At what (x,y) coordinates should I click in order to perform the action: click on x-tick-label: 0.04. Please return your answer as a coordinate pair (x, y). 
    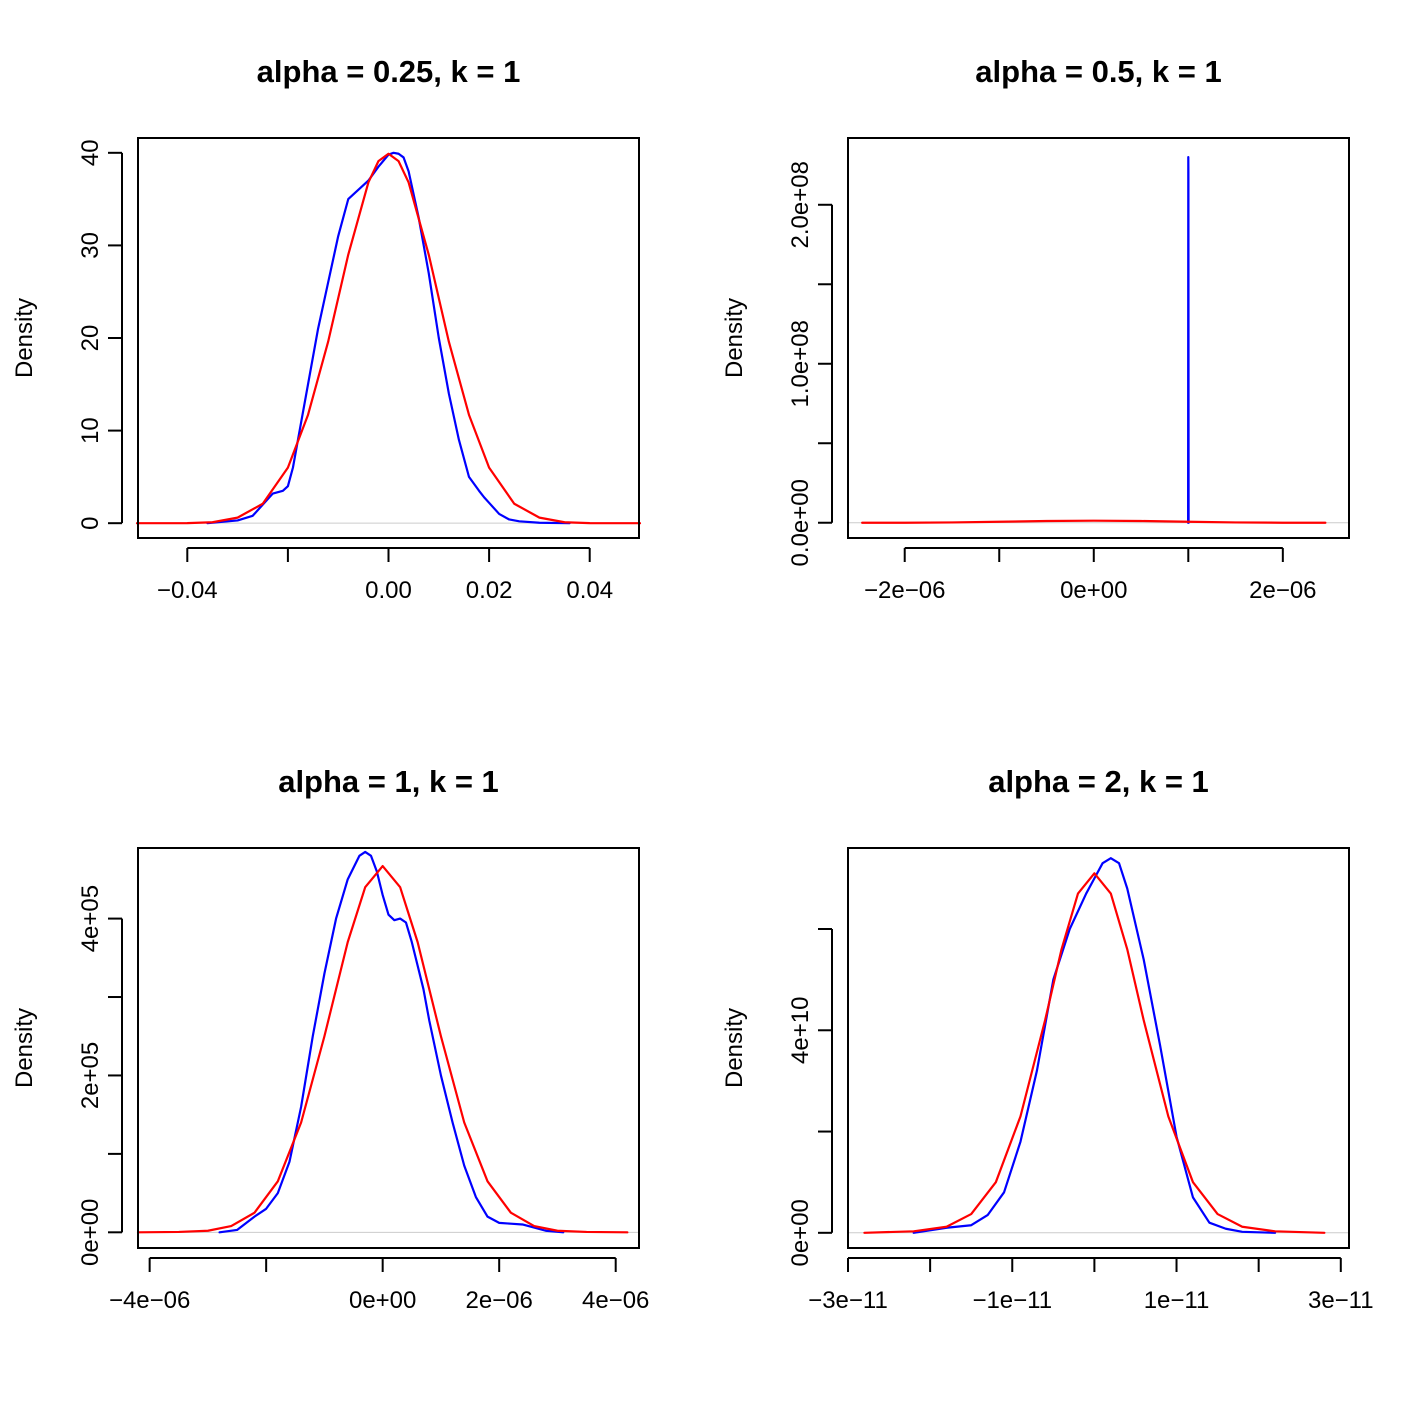
    Looking at the image, I should click on (589, 590).